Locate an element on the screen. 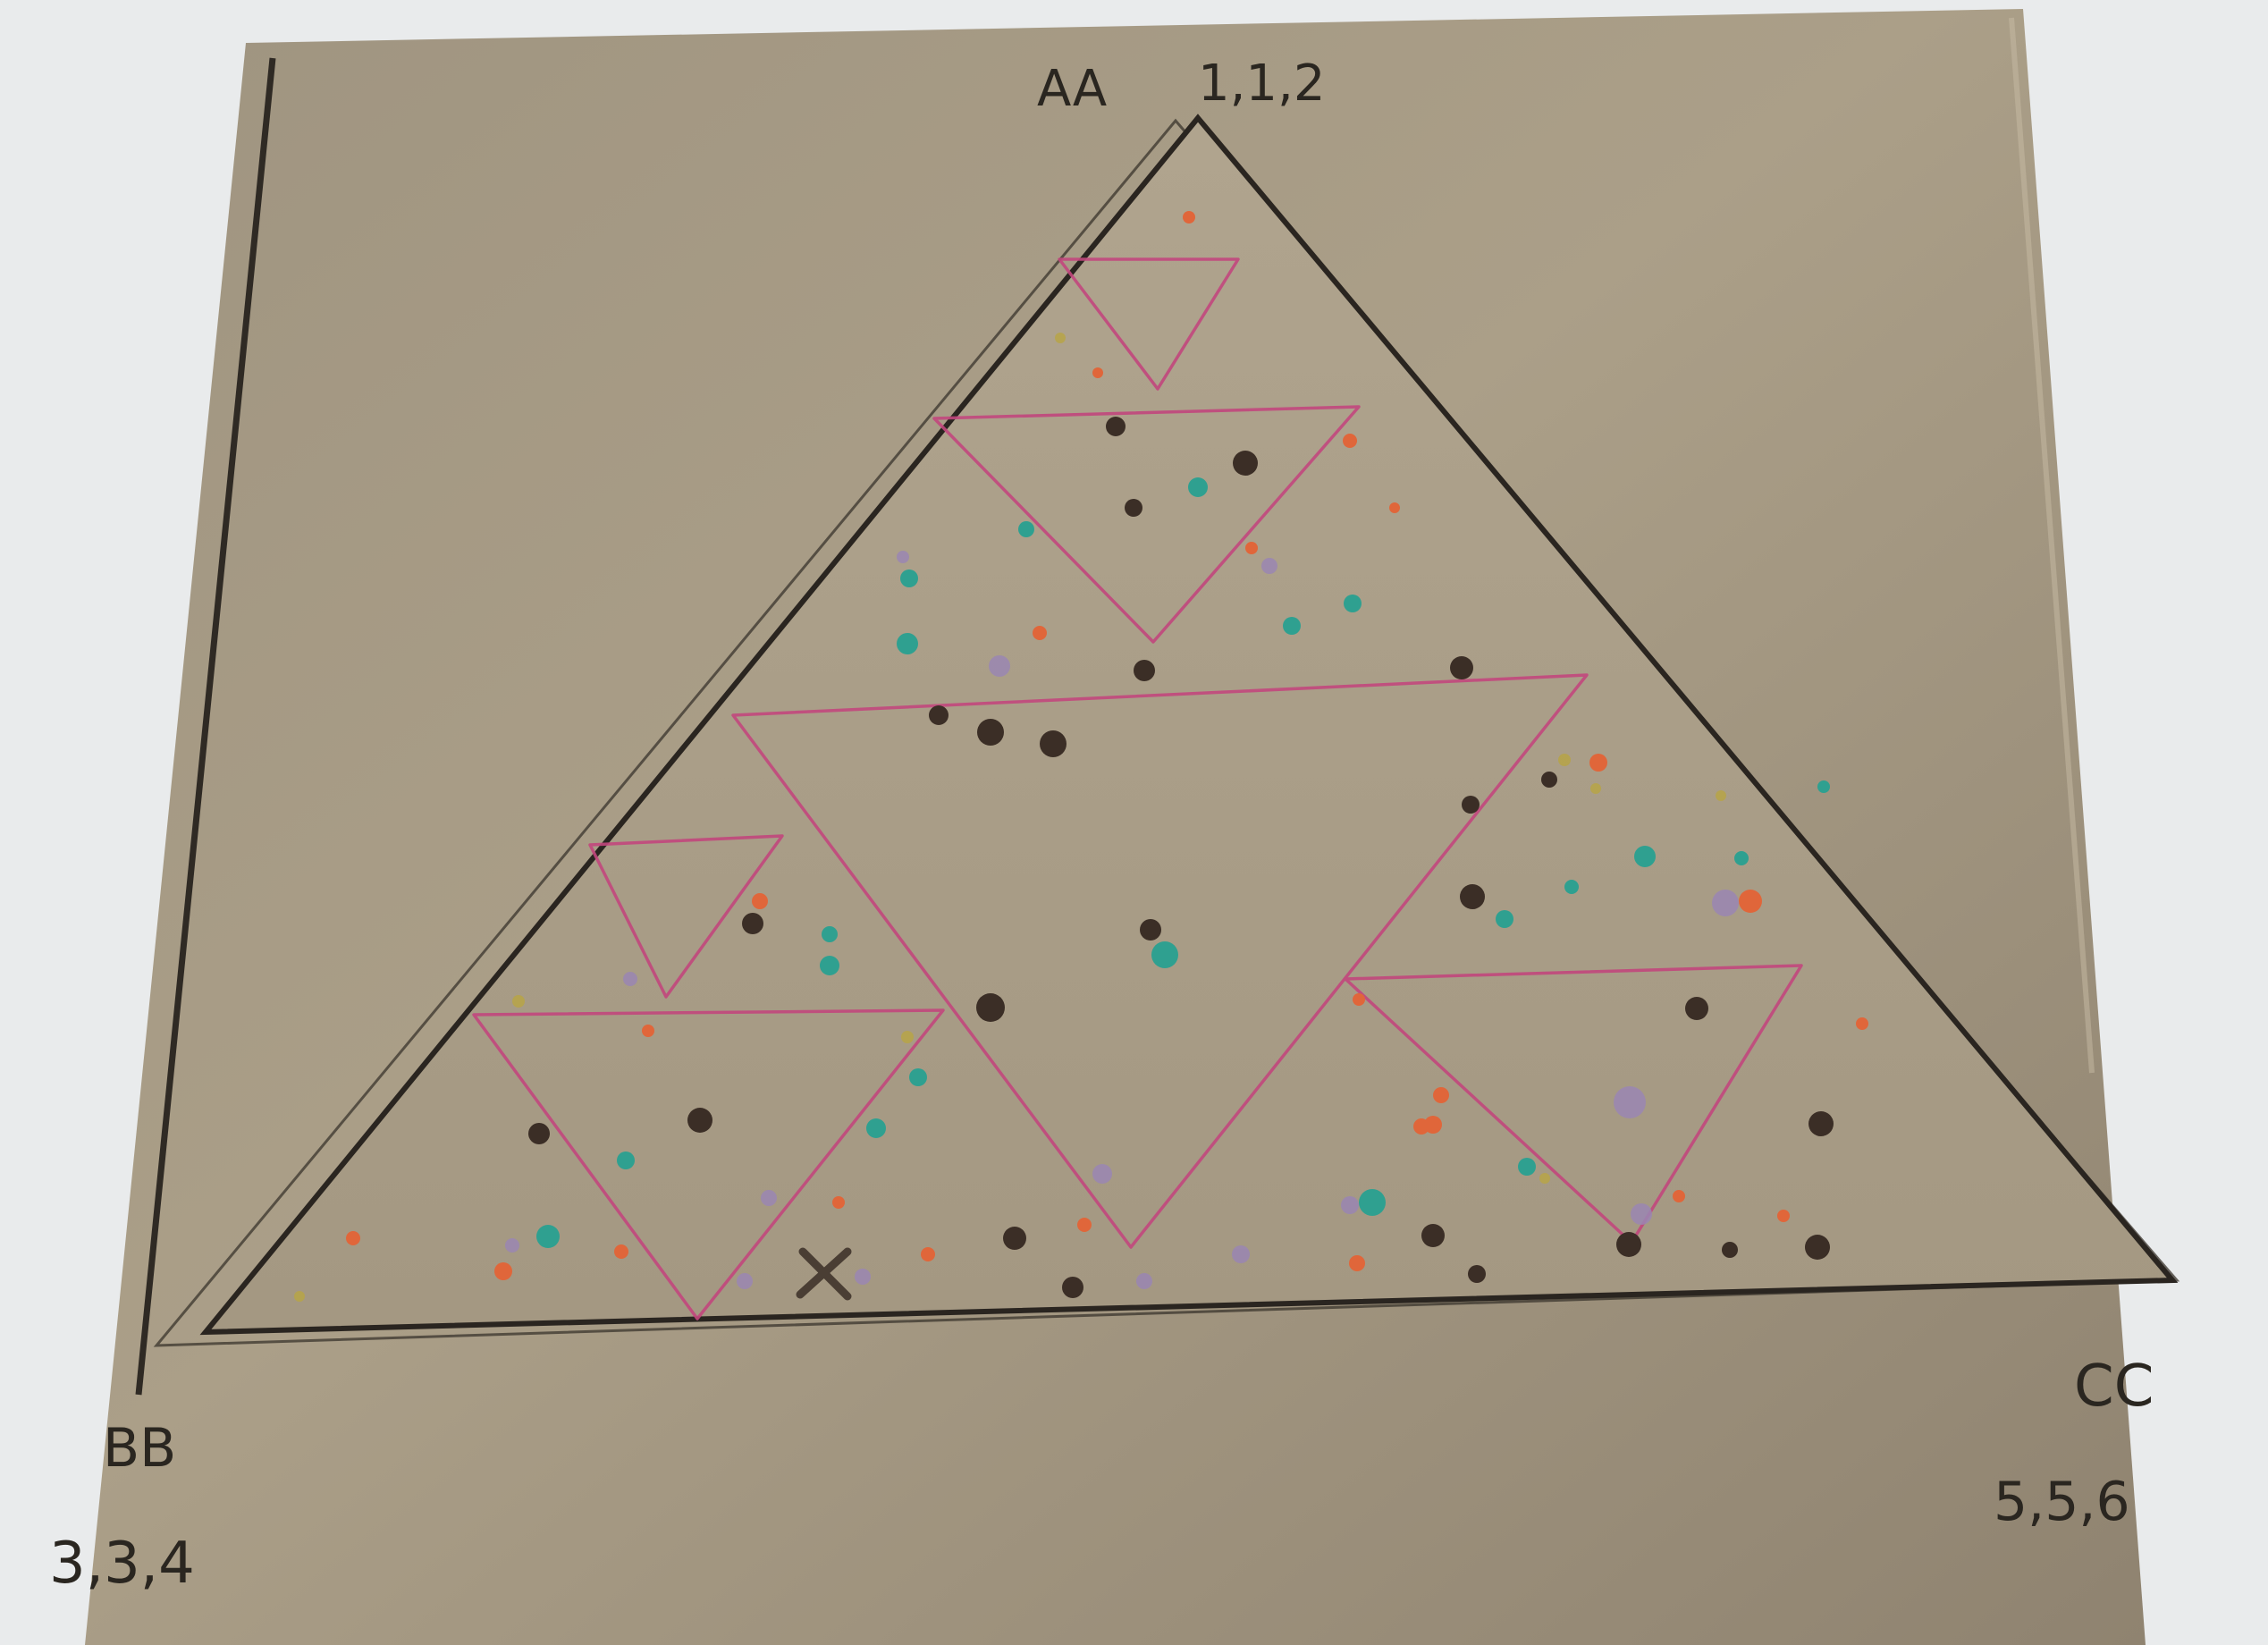 Image resolution: width=2268 pixels, height=1645 pixels. pink-triangle-upper is located at coordinates (1146, 524).